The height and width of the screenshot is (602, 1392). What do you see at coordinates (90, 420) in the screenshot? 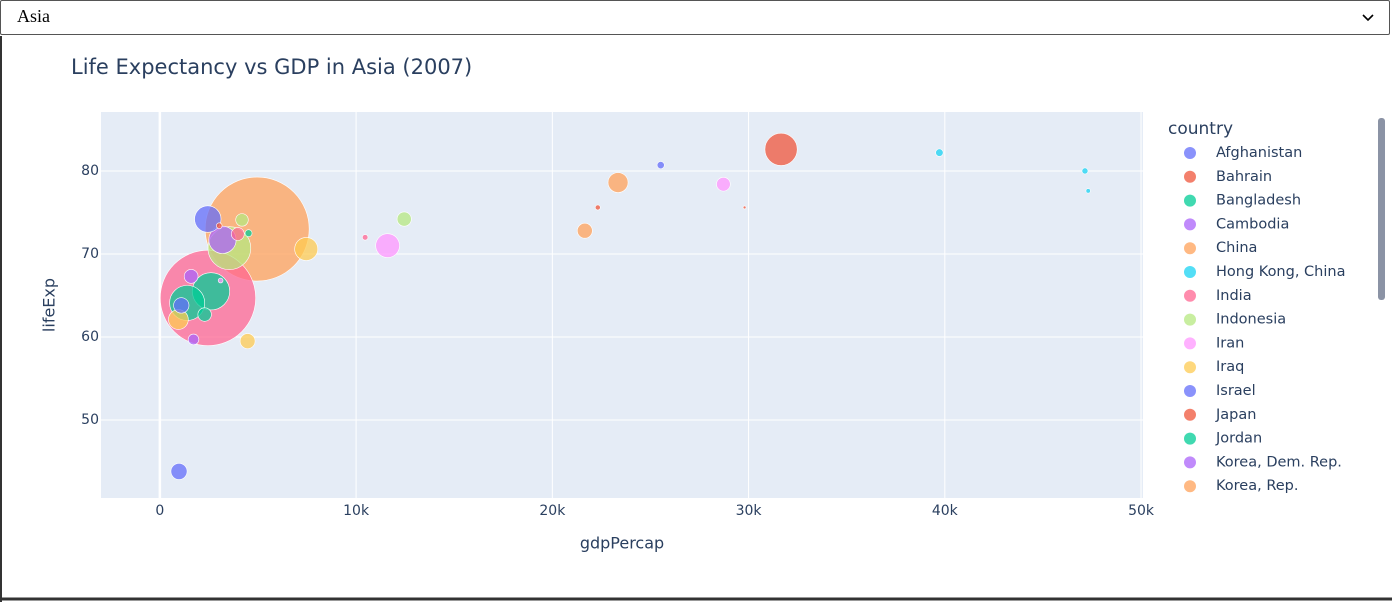
I see `y-tick-label: 50` at bounding box center [90, 420].